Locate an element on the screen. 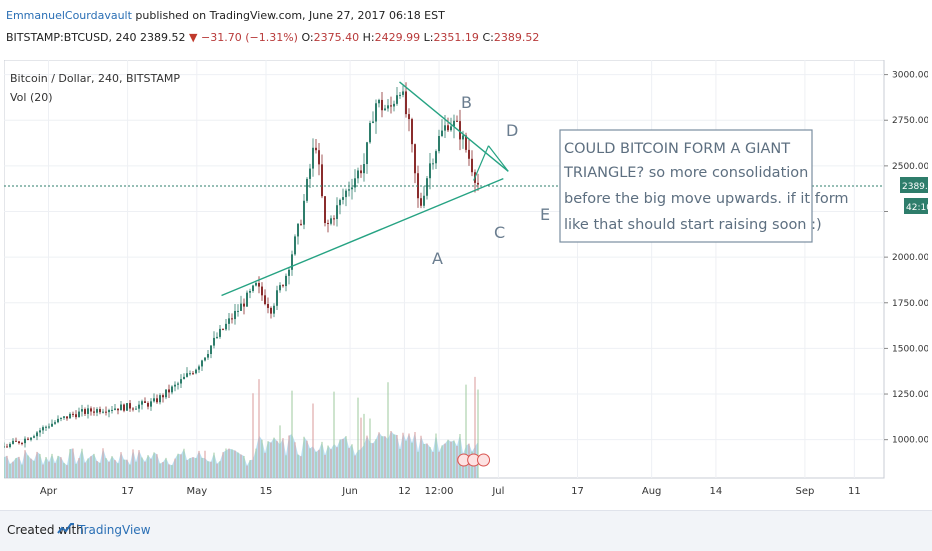 The width and height of the screenshot is (932, 551). legend-volume: Vol (20) is located at coordinates (31, 97).